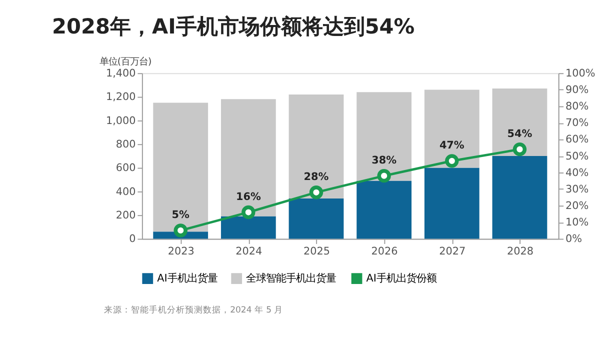 This screenshot has height=338, width=600. I want to click on chart-title: 2028年，AI手机市场份额将达到54%, so click(233, 26).